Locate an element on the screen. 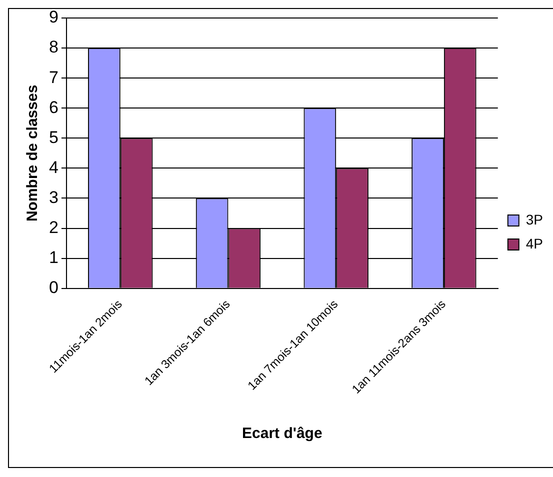  y-tick-label: 5 is located at coordinates (53, 137).